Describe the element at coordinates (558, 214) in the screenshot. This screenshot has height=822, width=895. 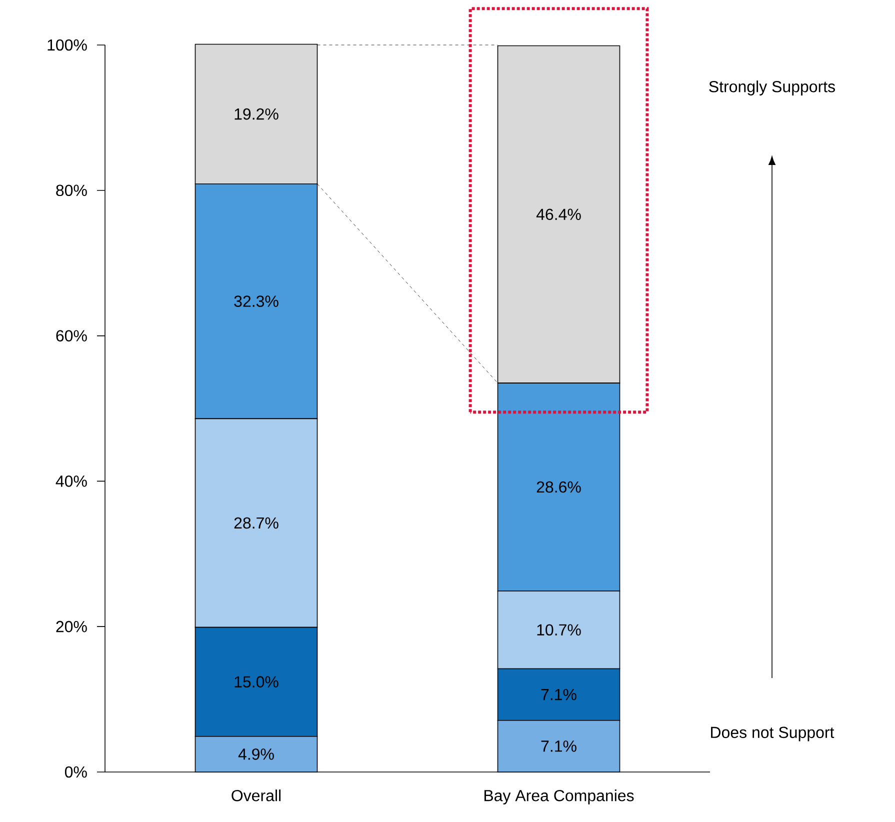
I see `data-label: 46.4%` at that location.